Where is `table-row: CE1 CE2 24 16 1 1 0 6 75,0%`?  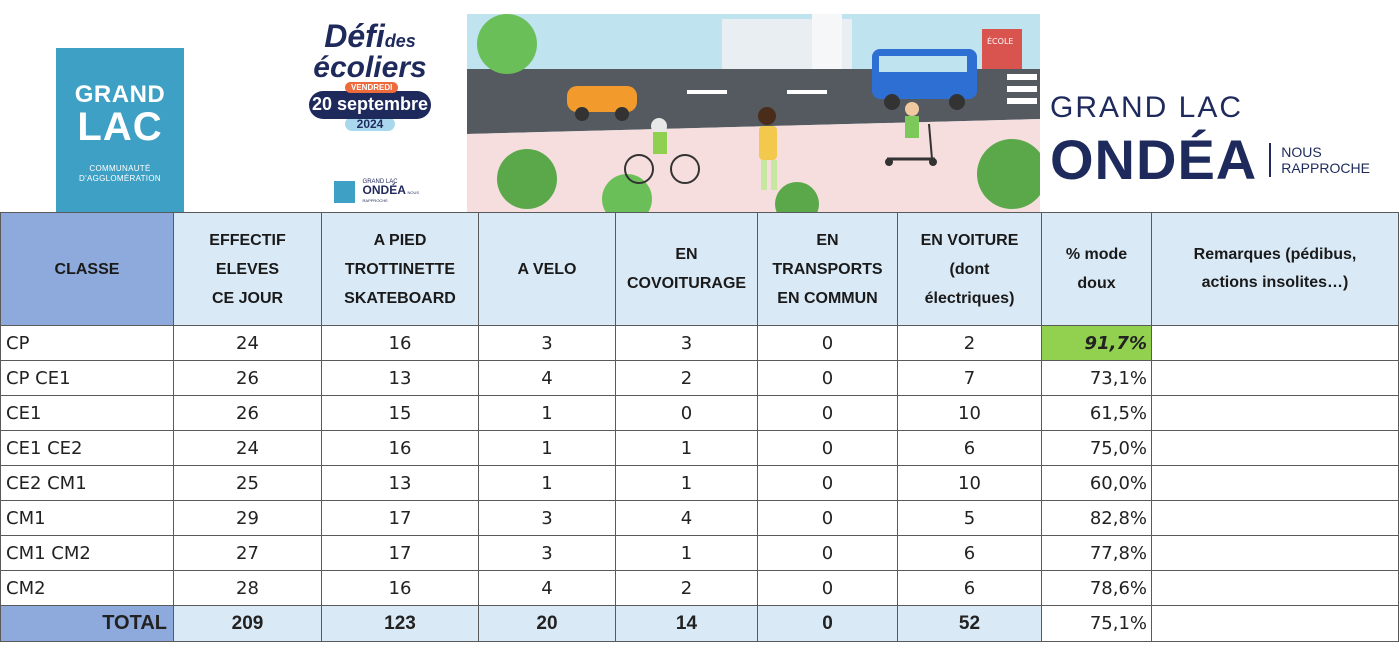 table-row: CE1 CE2 24 16 1 1 0 6 75,0% is located at coordinates (699, 448).